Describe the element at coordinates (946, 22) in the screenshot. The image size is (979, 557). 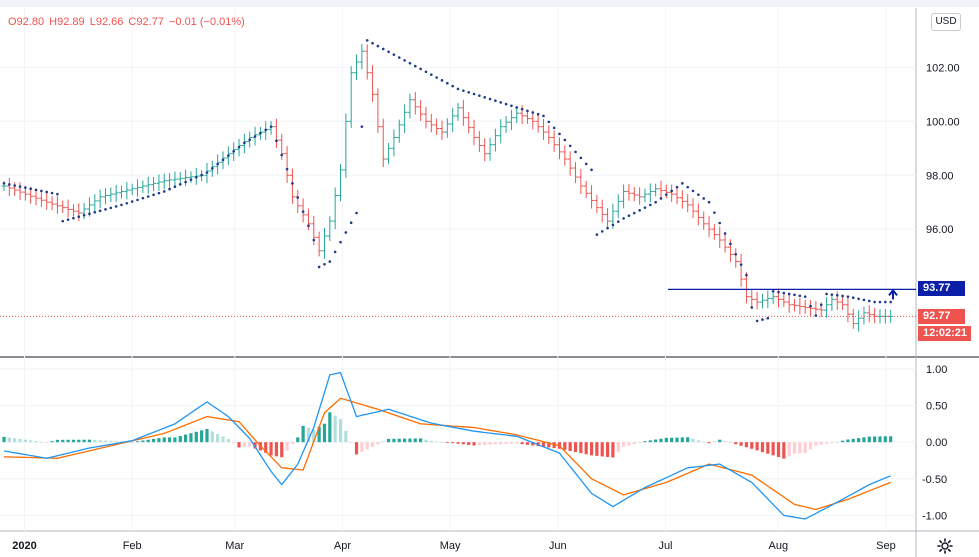
I see `currency-button: USD` at that location.